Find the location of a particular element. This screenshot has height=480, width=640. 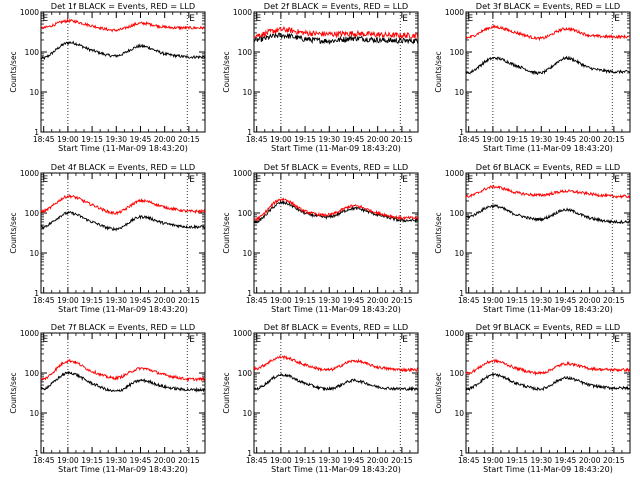

chart-title: Det 2f BLACK = Events, RED = LLD is located at coordinates (336, 6).